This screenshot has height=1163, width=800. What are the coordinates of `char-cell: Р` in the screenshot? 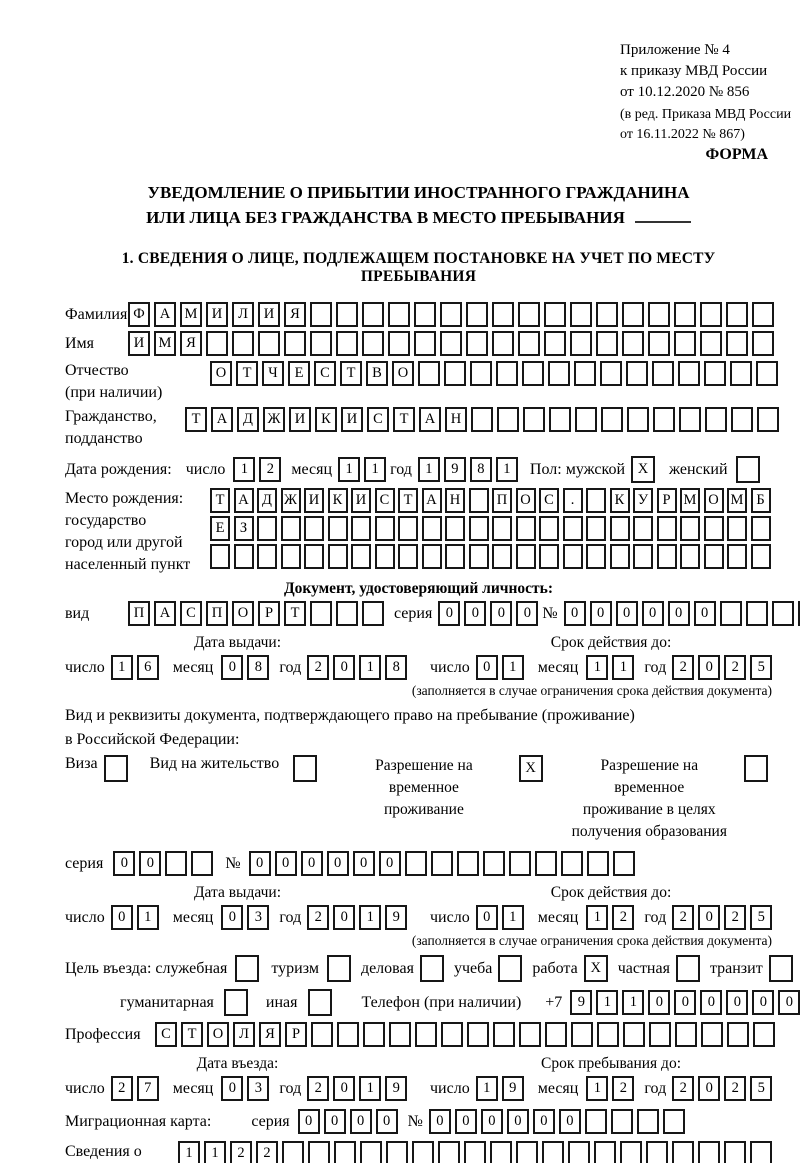 It's located at (296, 1034).